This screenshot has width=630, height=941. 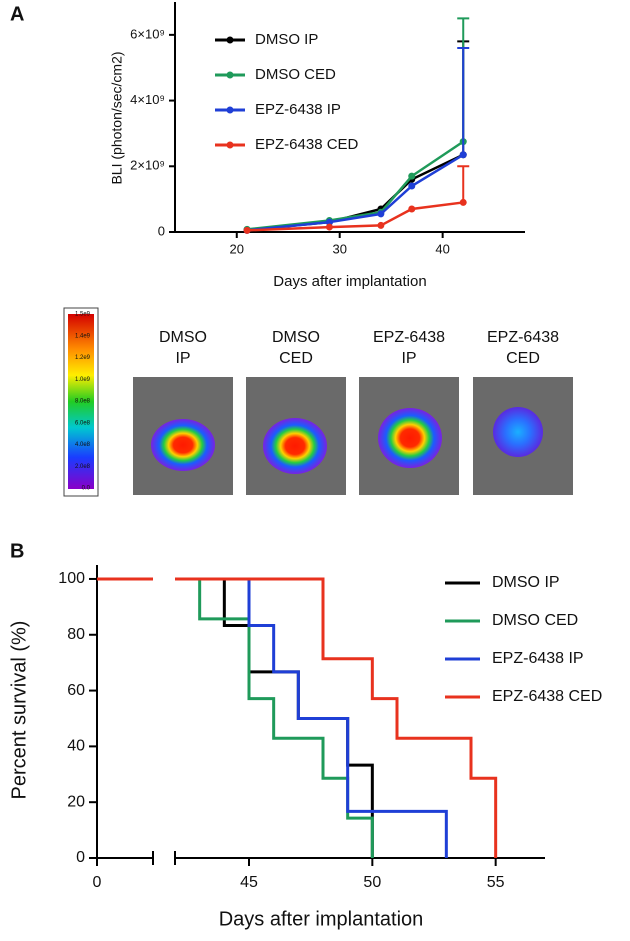 I want to click on y-tick-label: 6×10⁹, so click(x=147, y=33).